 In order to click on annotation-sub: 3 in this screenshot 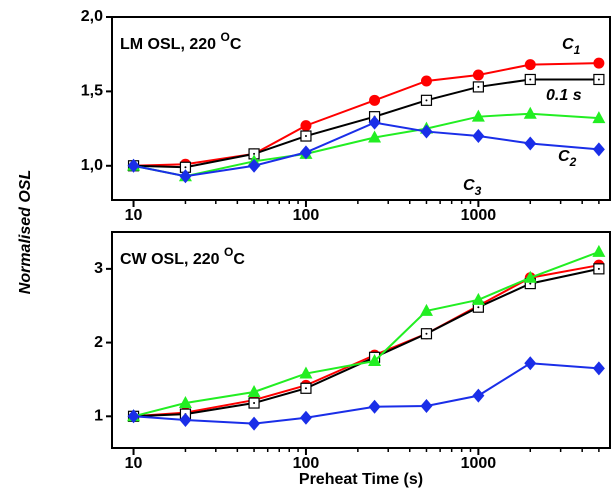, I will do `click(478, 191)`.